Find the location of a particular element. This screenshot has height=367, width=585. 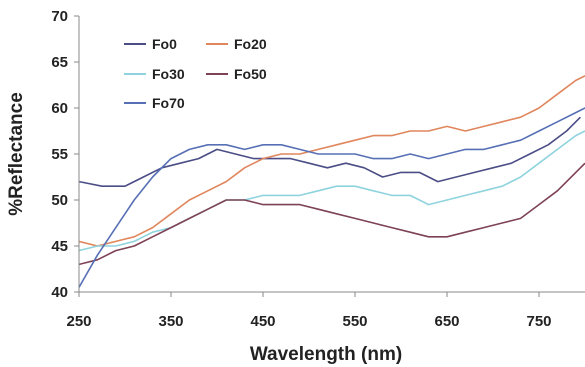

y-tick-label: 50 is located at coordinates (59, 200).